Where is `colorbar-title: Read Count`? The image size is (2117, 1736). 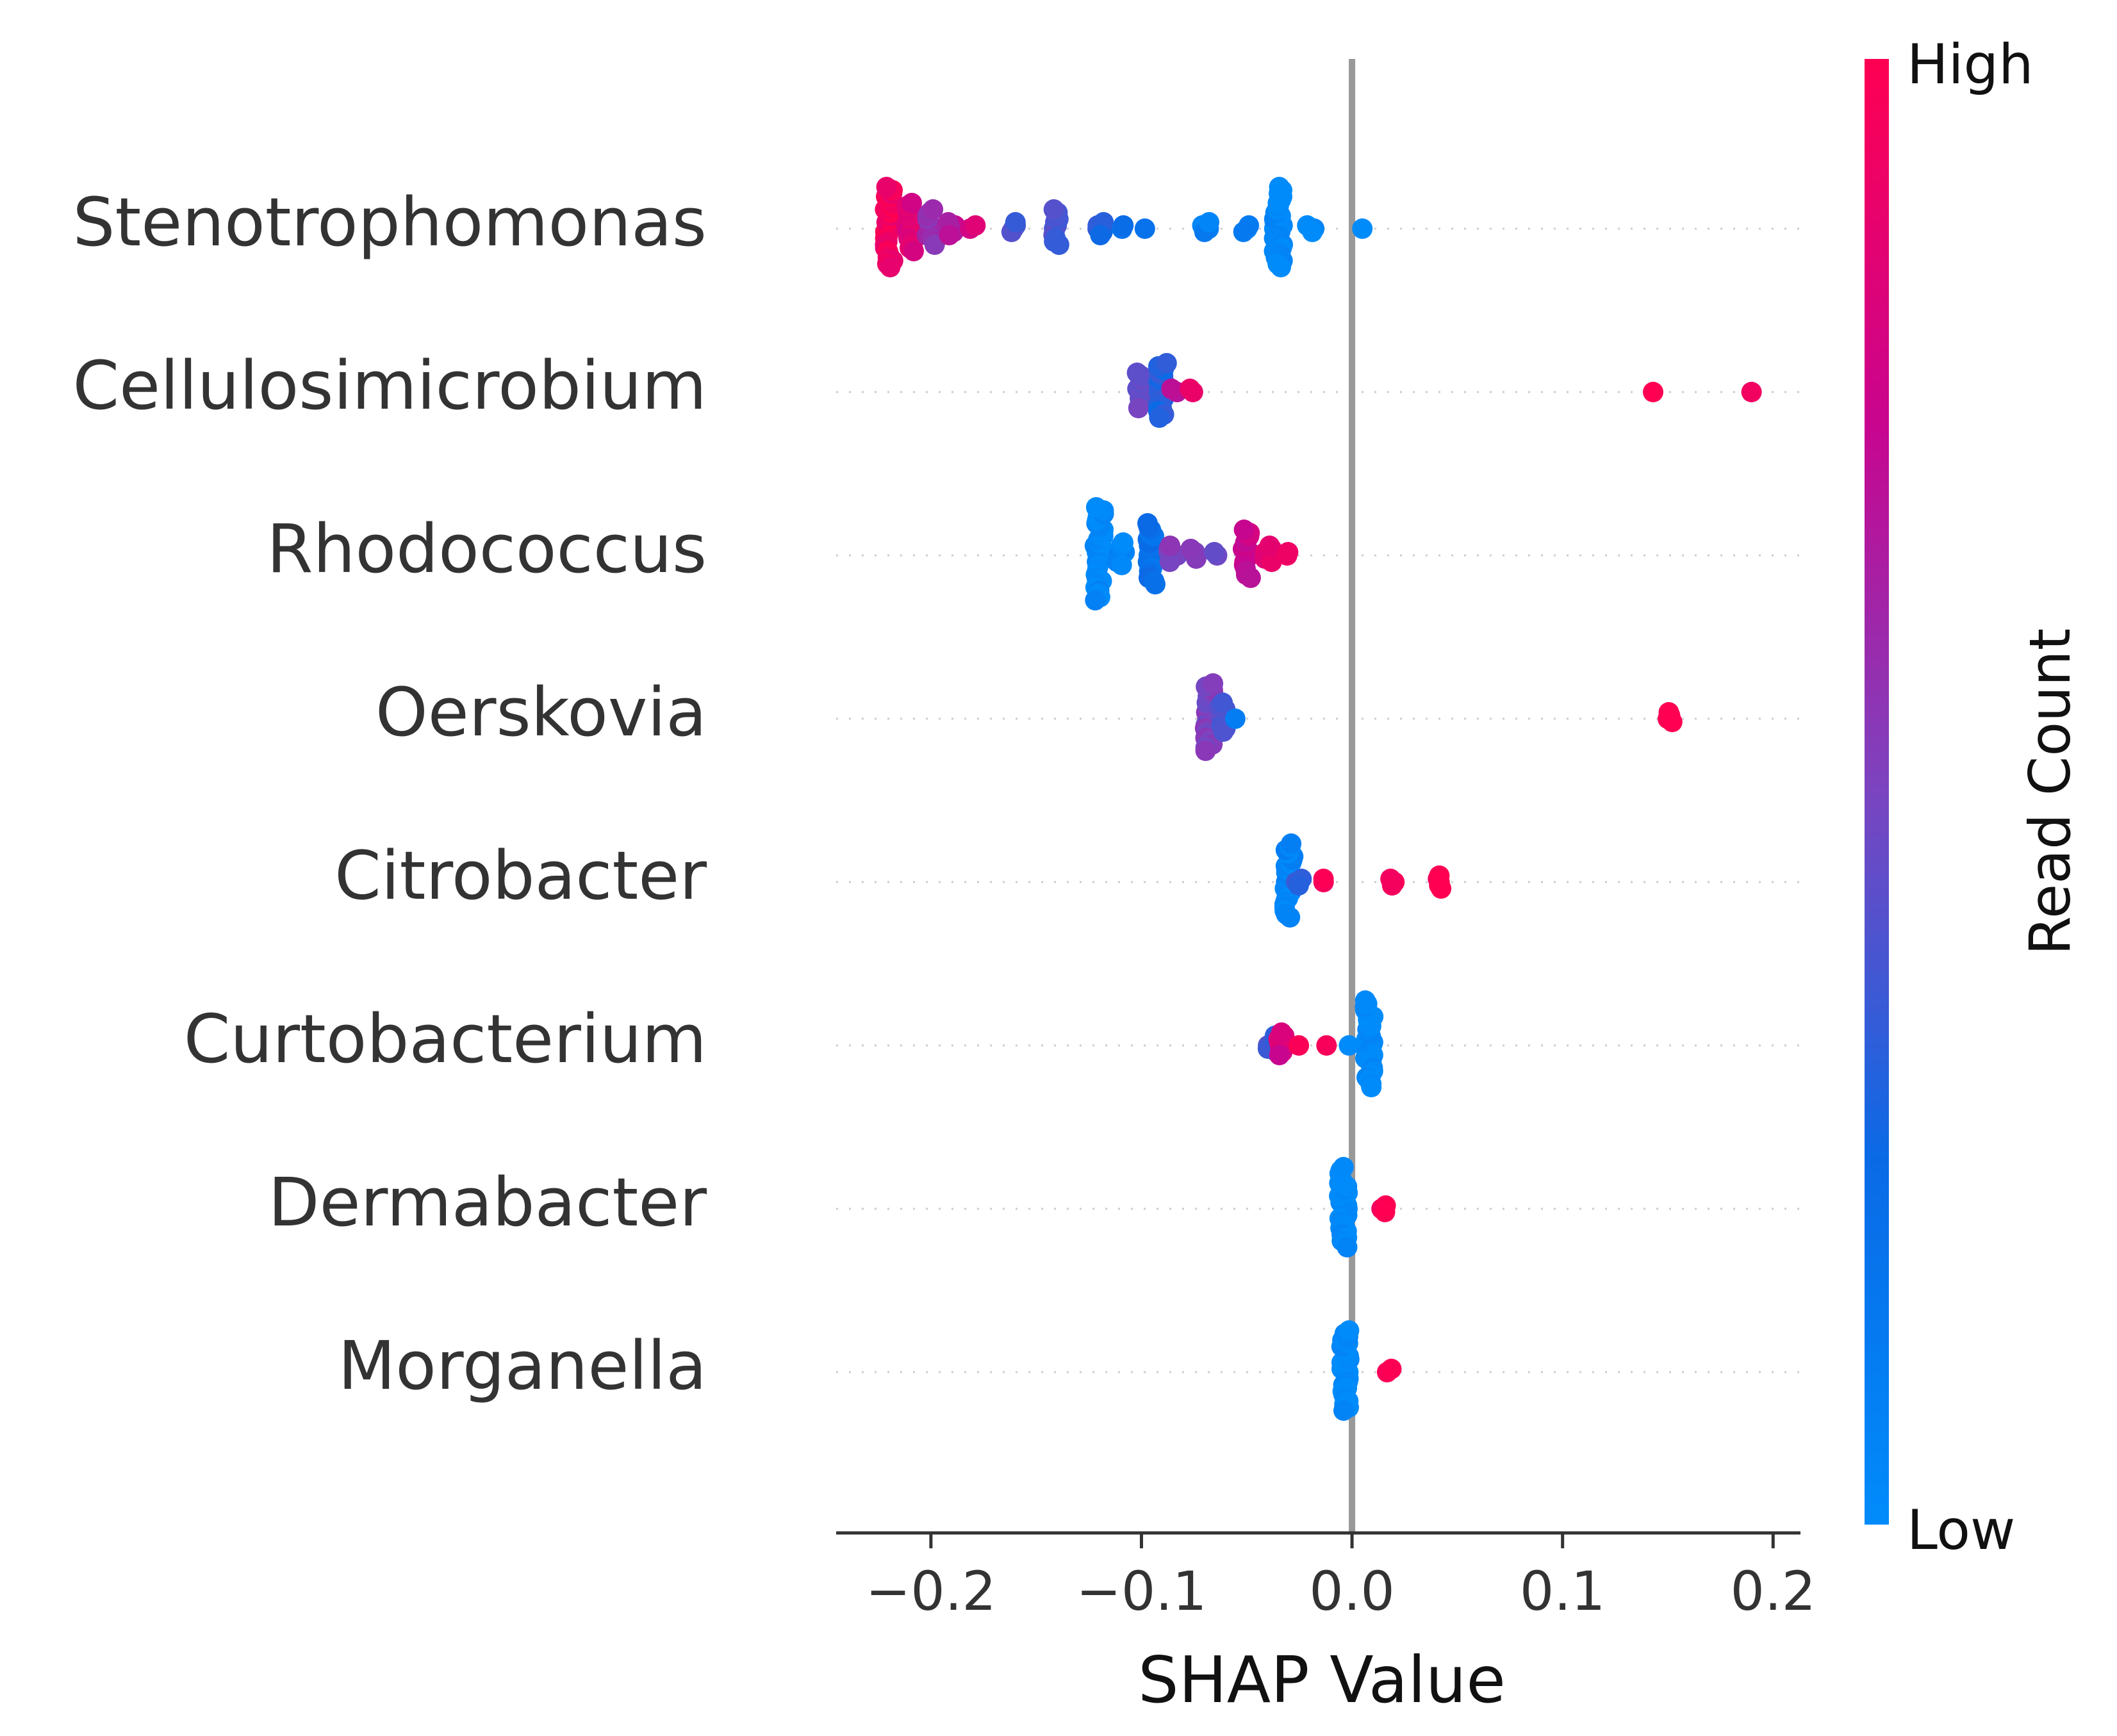
colorbar-title: Read Count is located at coordinates (2050, 791).